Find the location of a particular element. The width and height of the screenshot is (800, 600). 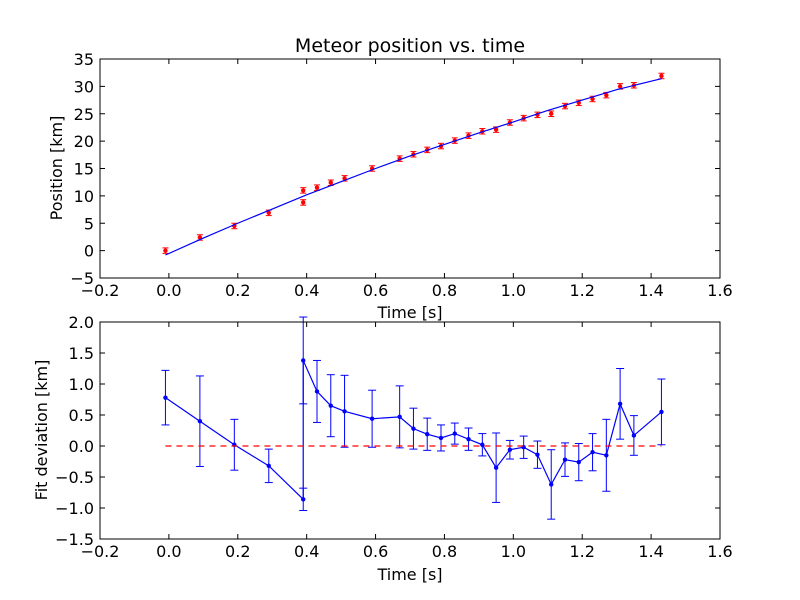

y-tick-label: 25 is located at coordinates (84, 114).